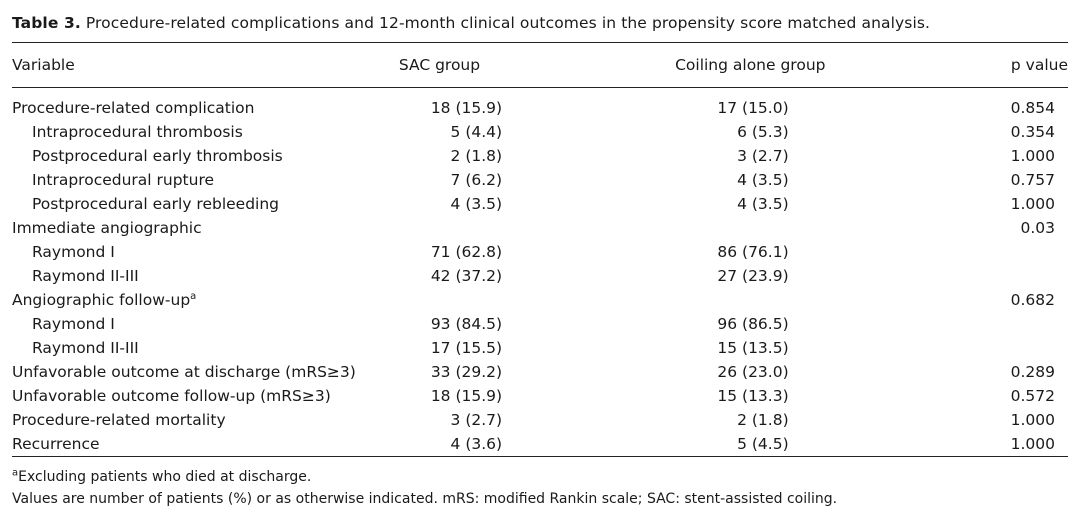 The image size is (1080, 520). What do you see at coordinates (753, 324) in the screenshot?
I see `row-coiling-value: 96 (86.5)` at bounding box center [753, 324].